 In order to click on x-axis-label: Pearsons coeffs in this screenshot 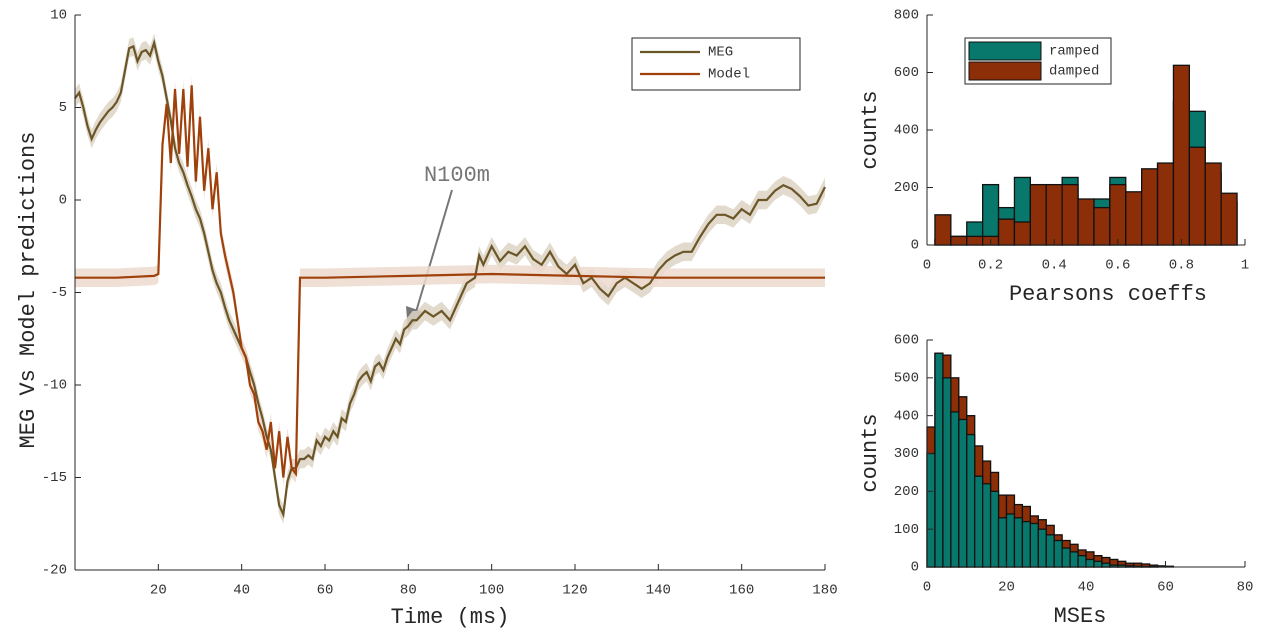, I will do `click(1108, 294)`.